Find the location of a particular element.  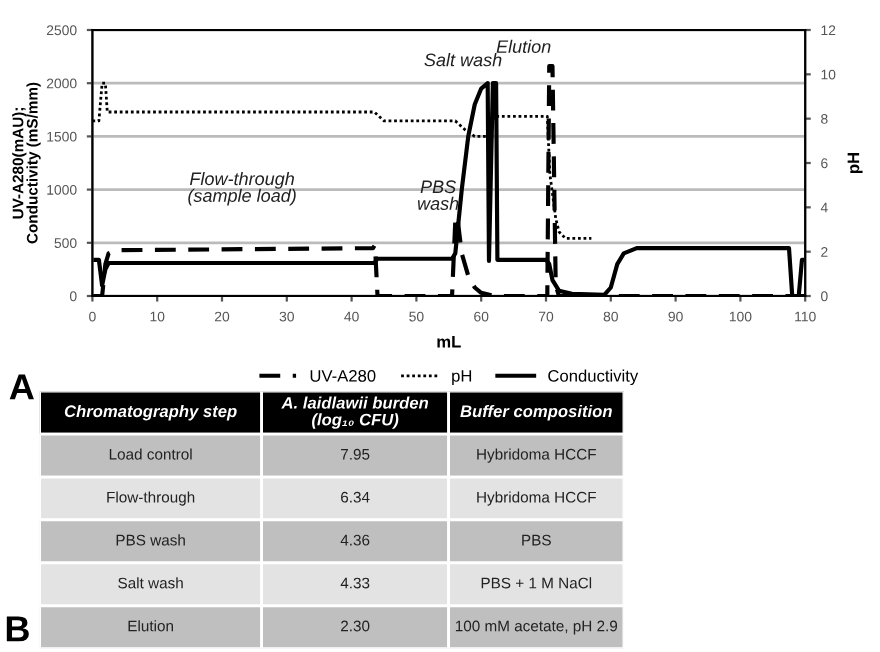

text: Buffer composition is located at coordinates (536, 412).